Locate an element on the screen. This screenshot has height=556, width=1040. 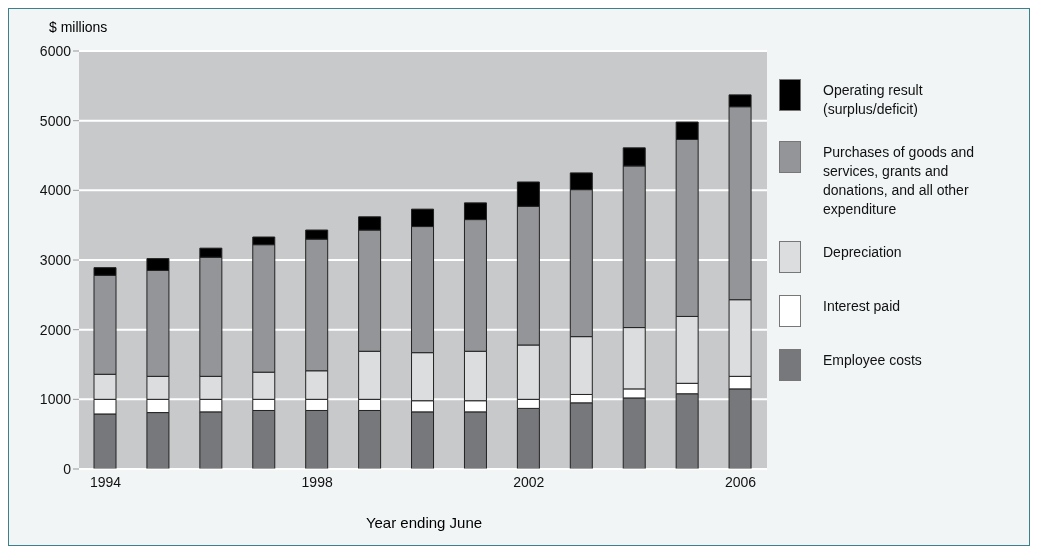
x-tick-label: 1994 is located at coordinates (105, 481).